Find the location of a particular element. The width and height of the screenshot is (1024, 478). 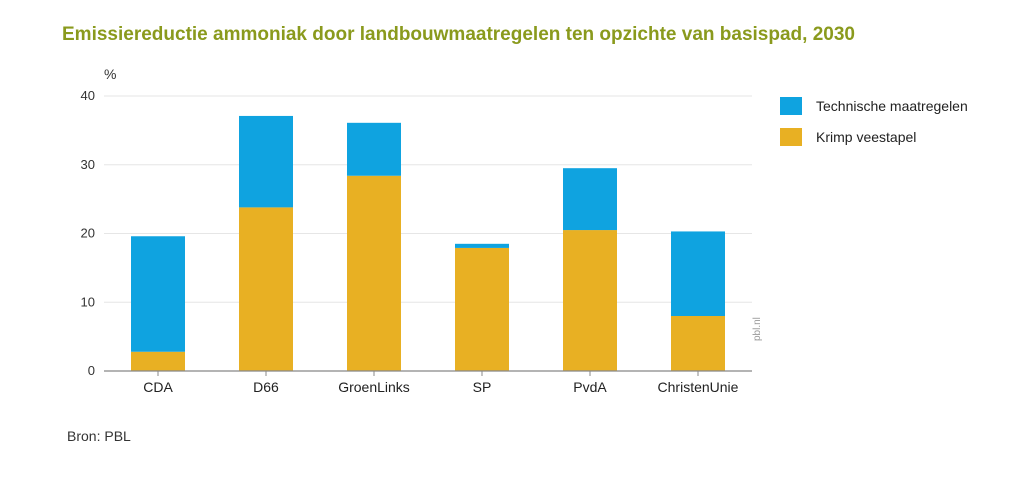

x-tick-label-christenunie: ChristenUnie is located at coordinates (698, 387).